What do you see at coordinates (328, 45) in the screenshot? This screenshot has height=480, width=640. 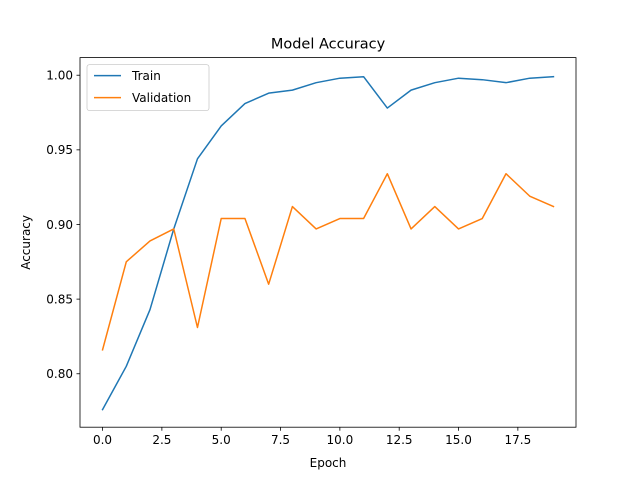 I see `chart-title: Model Accuracy` at bounding box center [328, 45].